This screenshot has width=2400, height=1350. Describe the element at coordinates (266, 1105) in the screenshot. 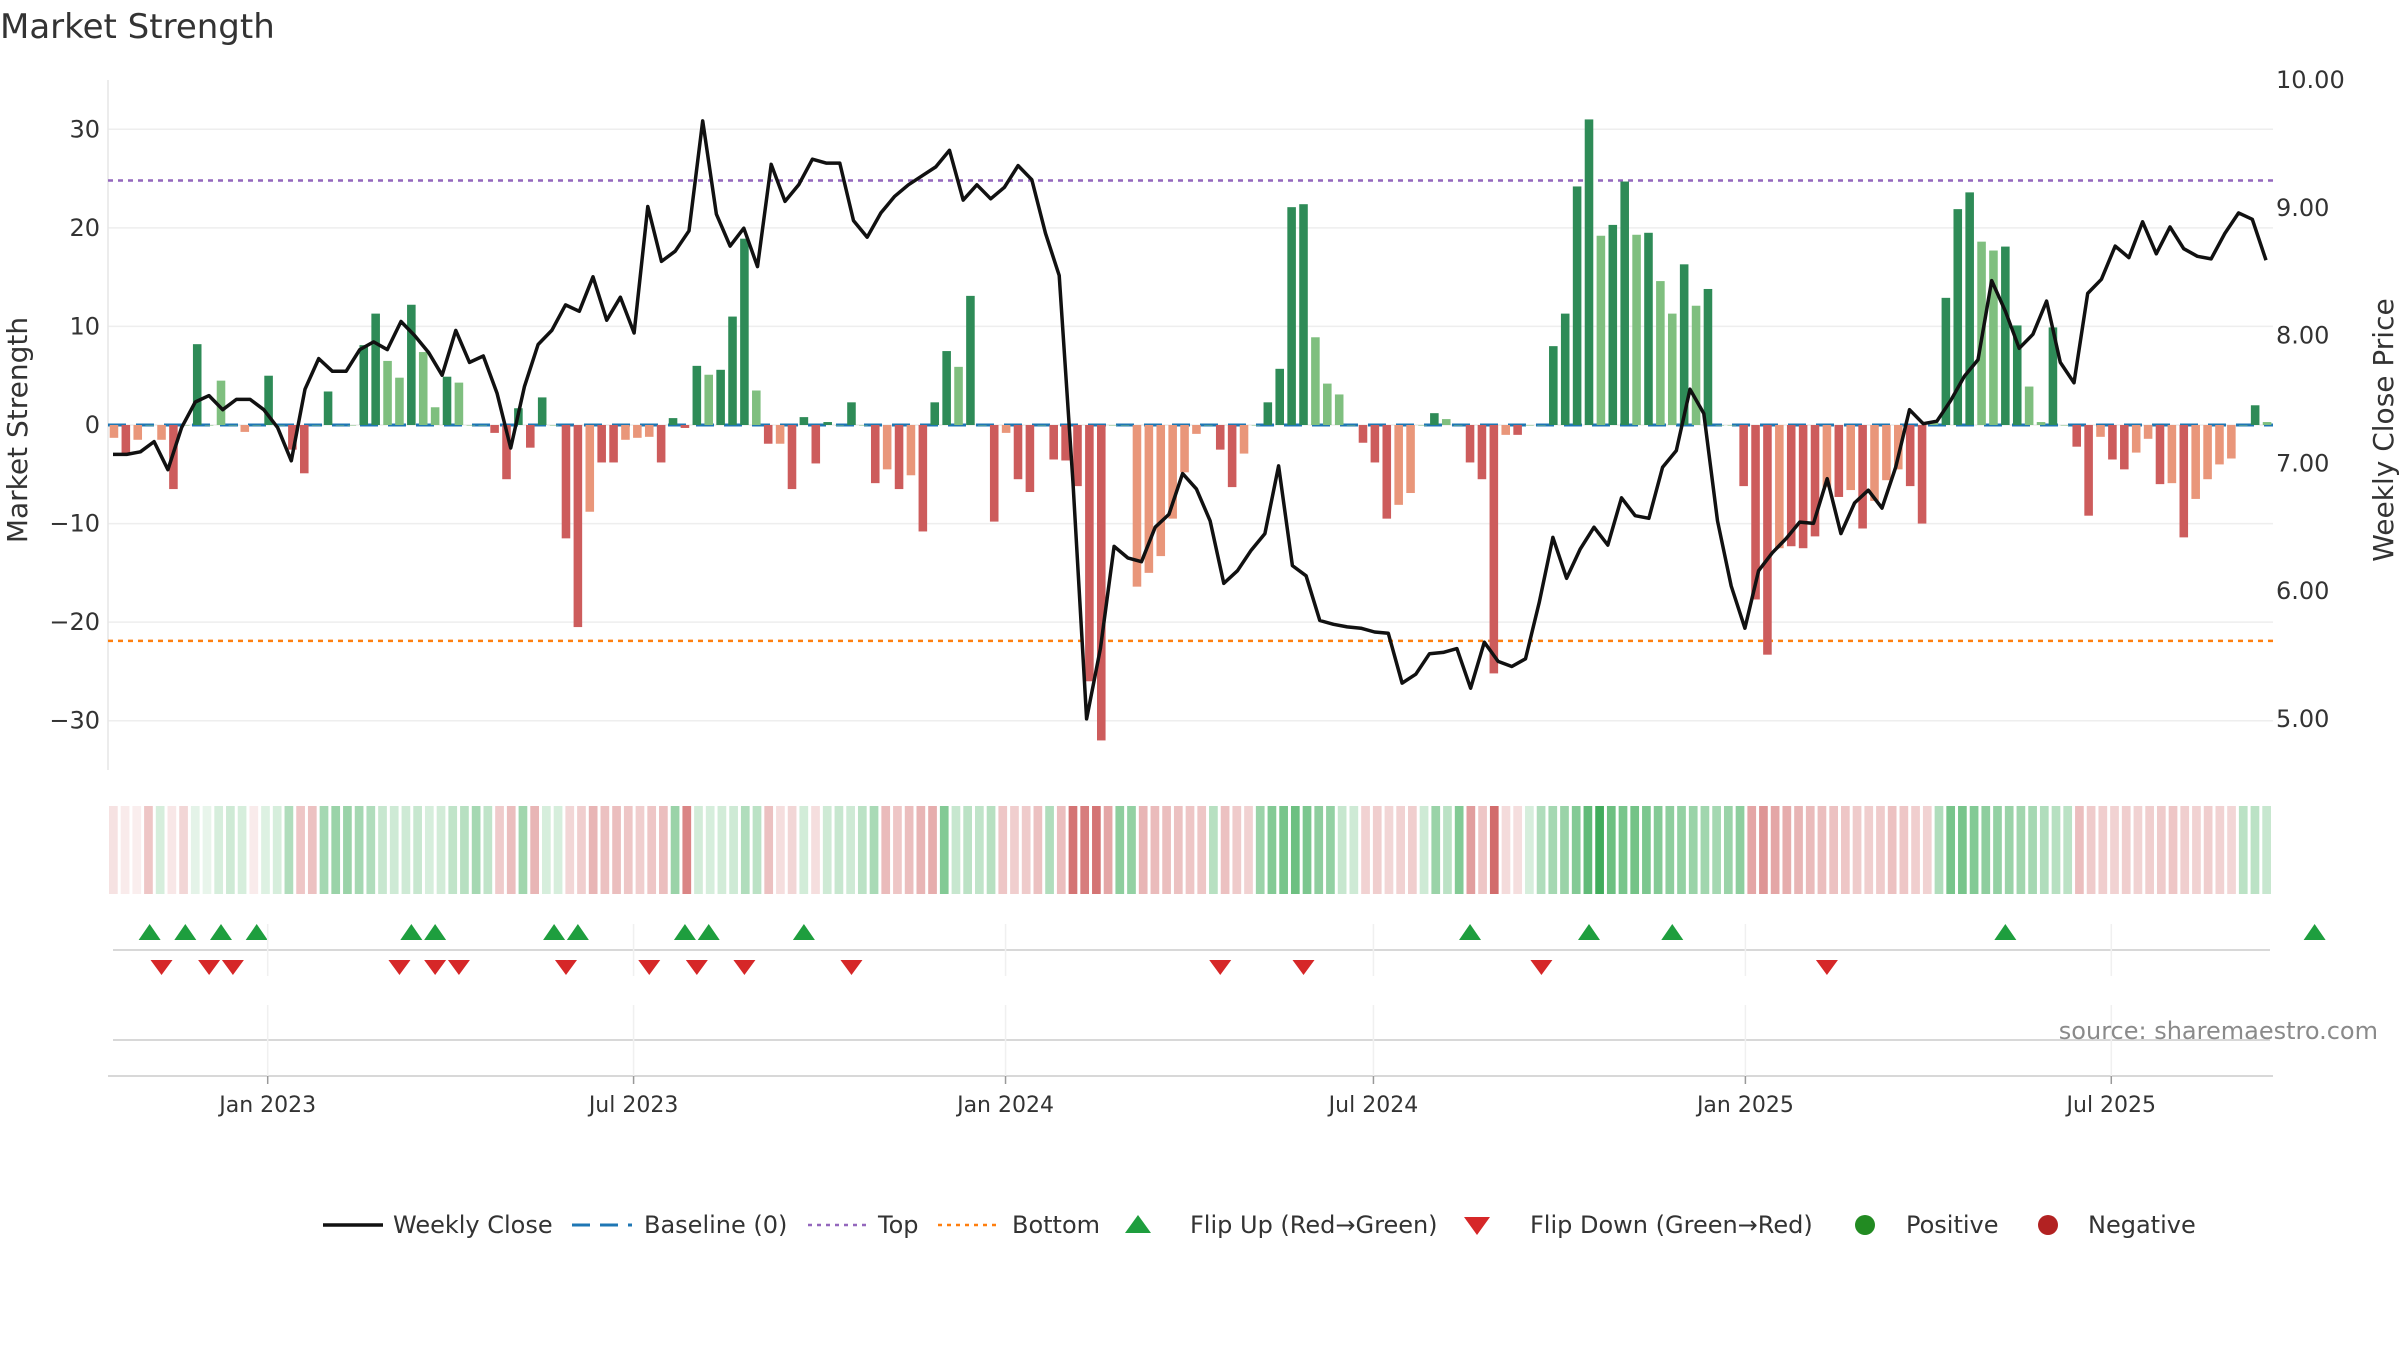

I see `x-tick-label: Jan 2023` at that location.